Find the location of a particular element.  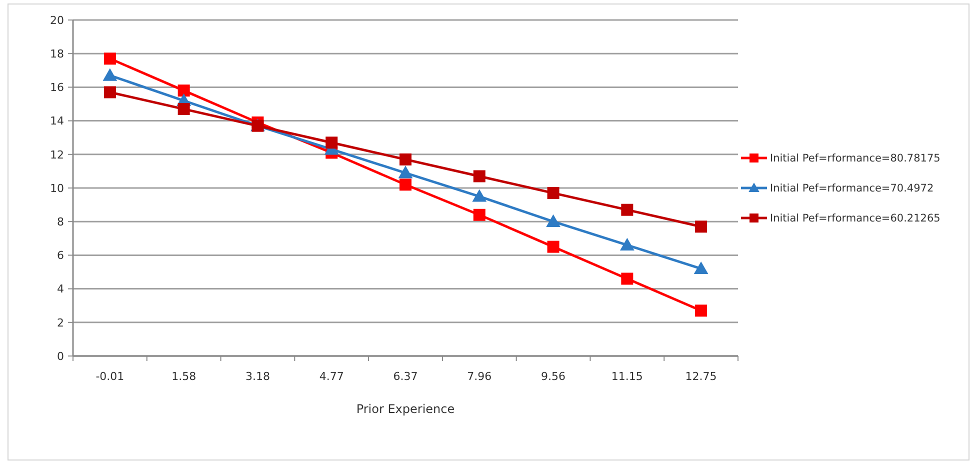

x-tick-label: 12.75 is located at coordinates (701, 376).